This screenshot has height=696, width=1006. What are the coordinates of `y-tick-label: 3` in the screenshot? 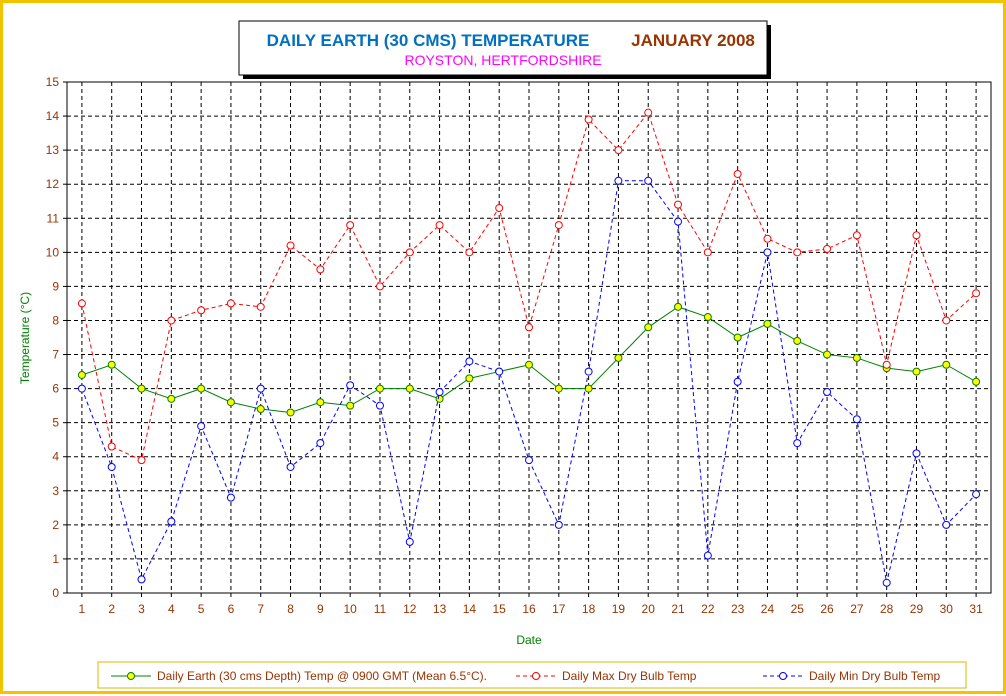 It's located at (55, 491).